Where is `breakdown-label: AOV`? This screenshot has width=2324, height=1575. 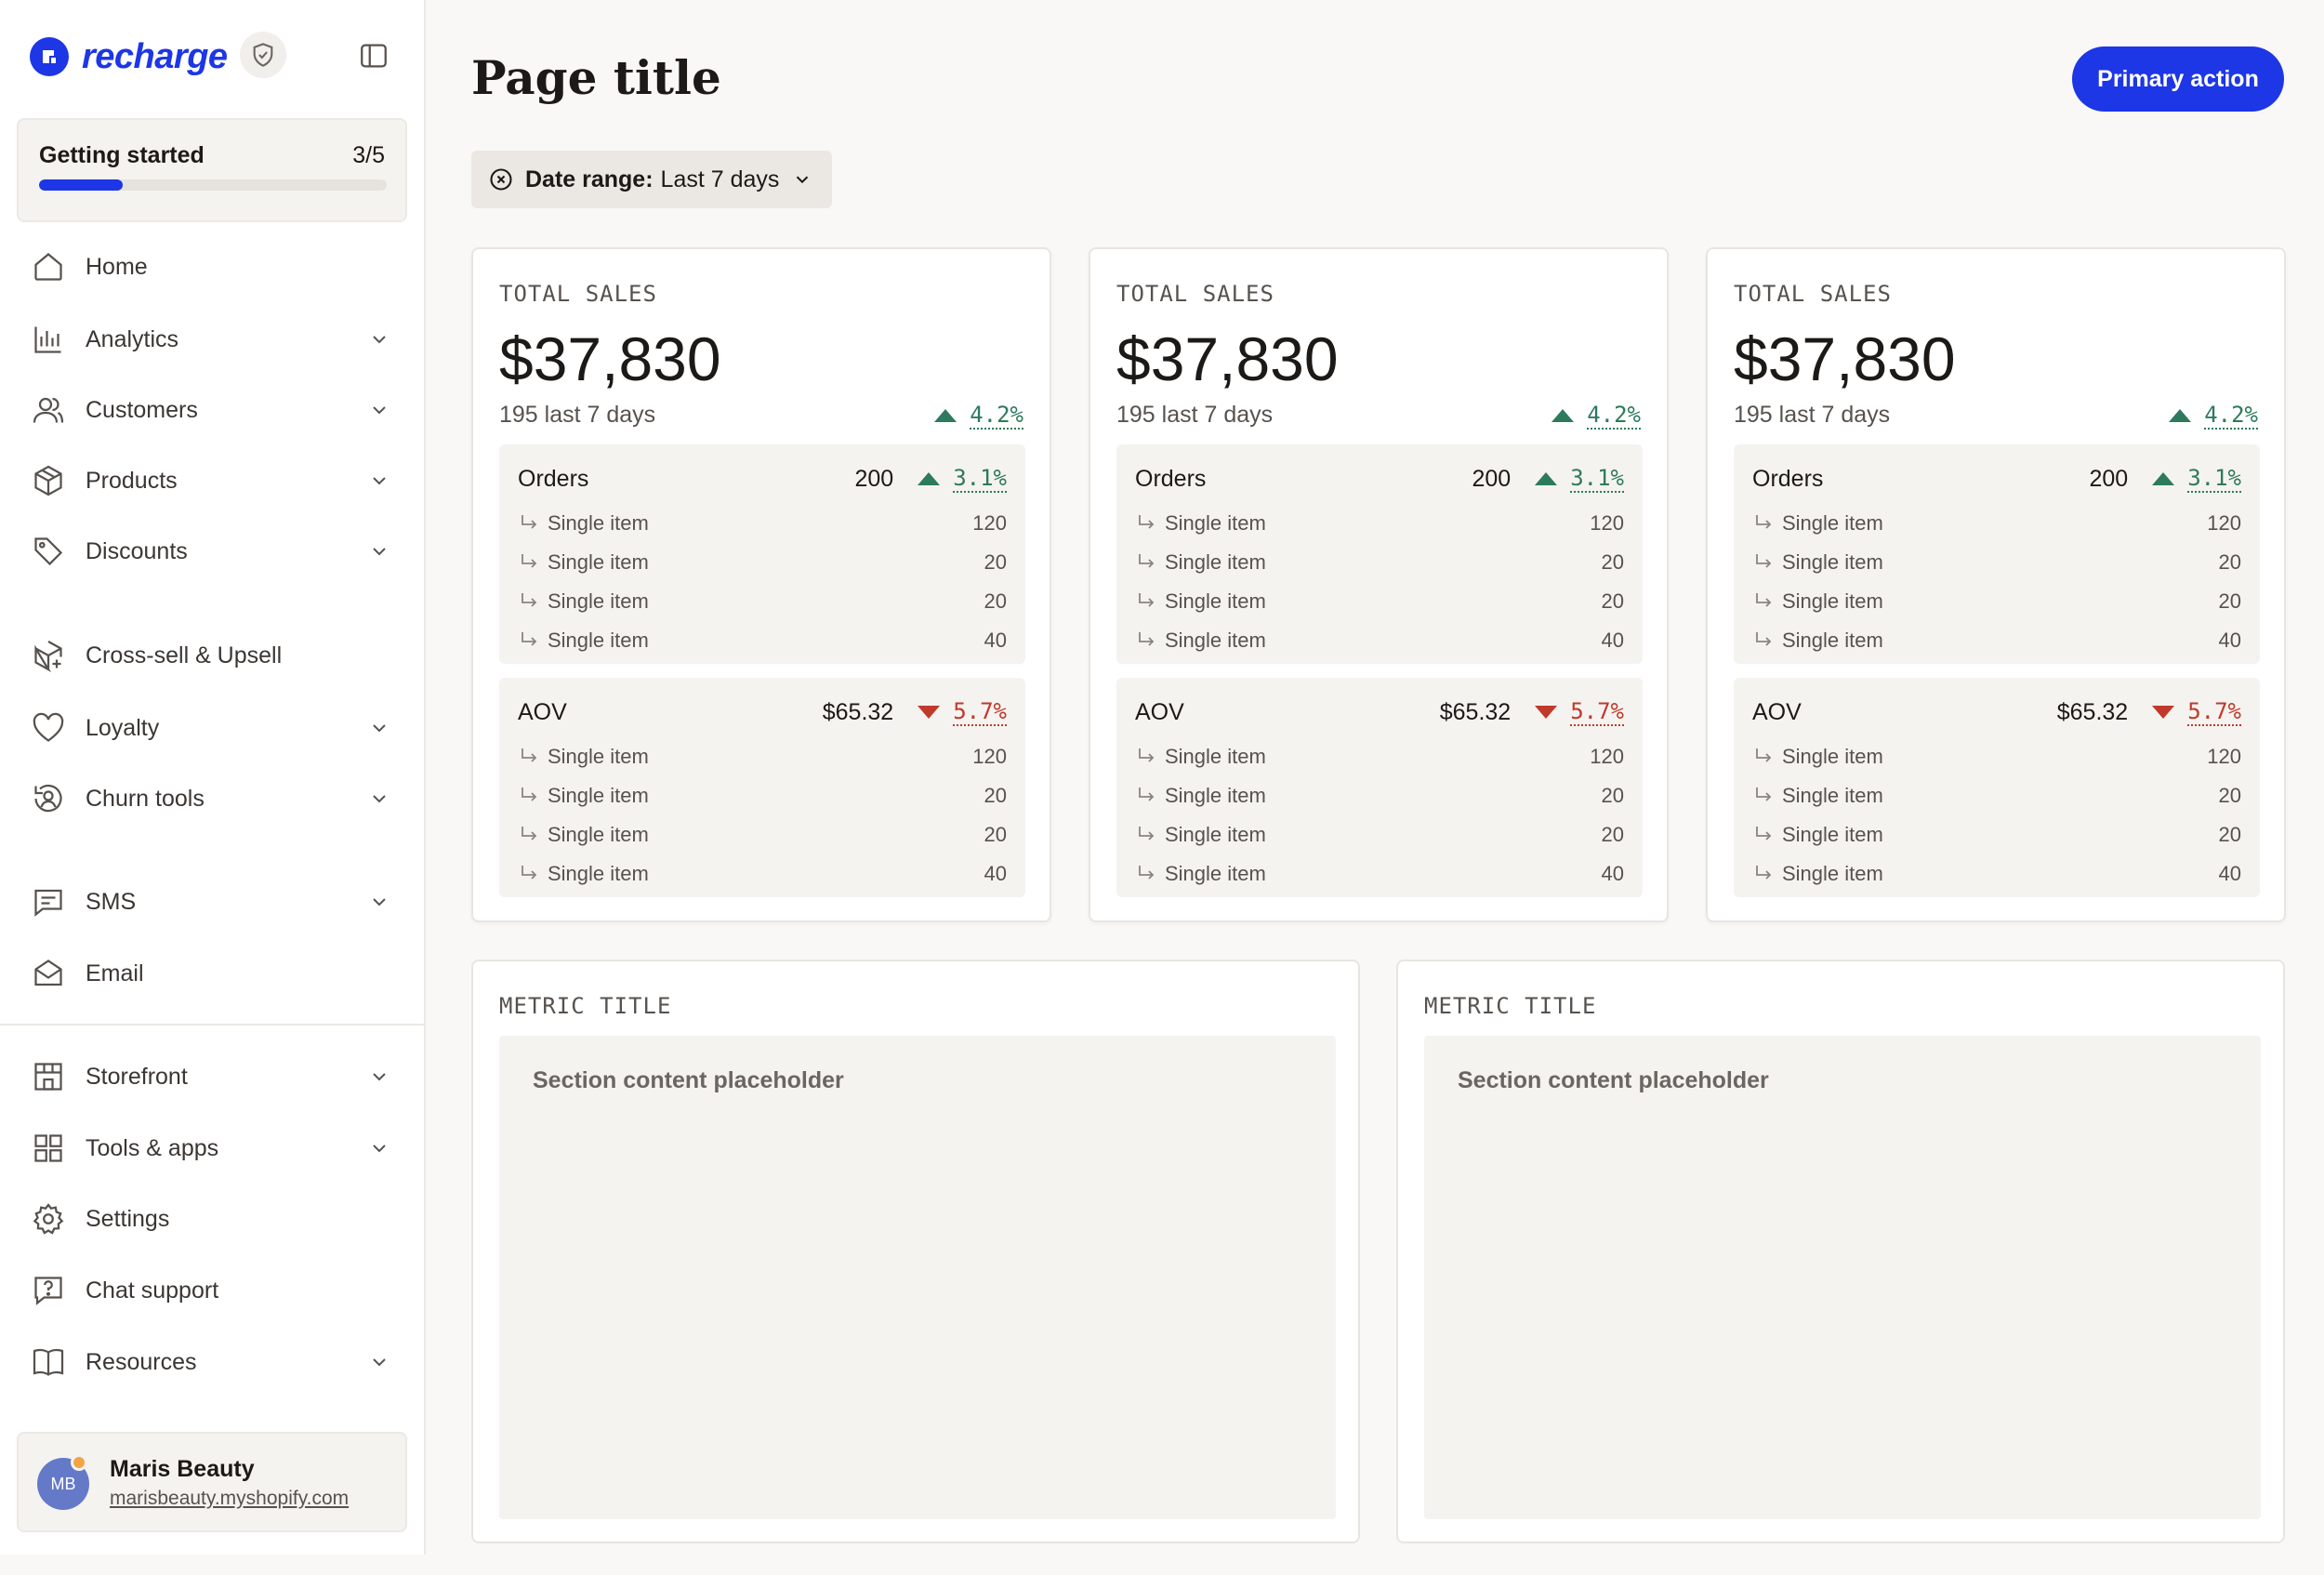 breakdown-label: AOV is located at coordinates (542, 712).